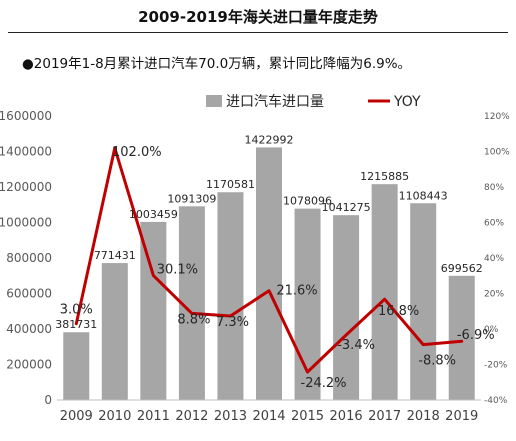 The width and height of the screenshot is (516, 441). What do you see at coordinates (29, 258) in the screenshot?
I see `y-left-tick-label: 800000` at bounding box center [29, 258].